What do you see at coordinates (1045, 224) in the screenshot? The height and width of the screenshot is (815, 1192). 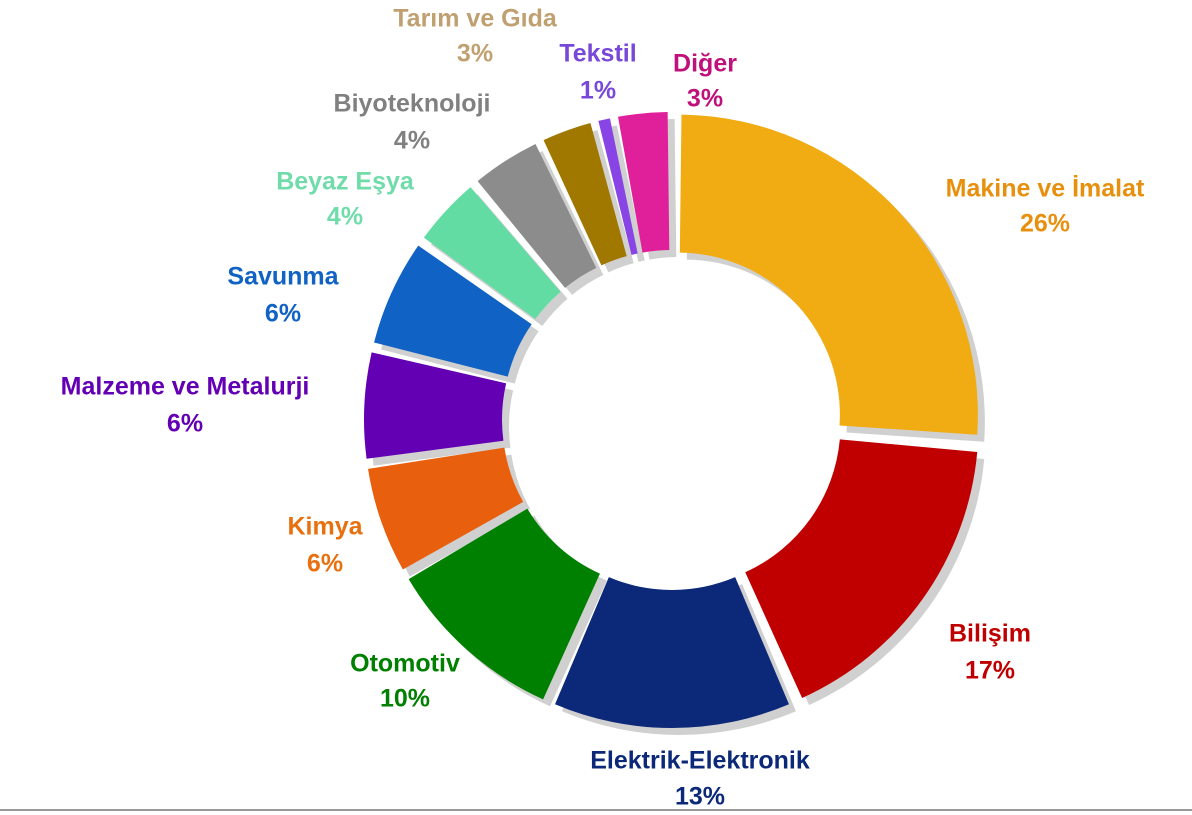 I see `slice-value: 26%` at bounding box center [1045, 224].